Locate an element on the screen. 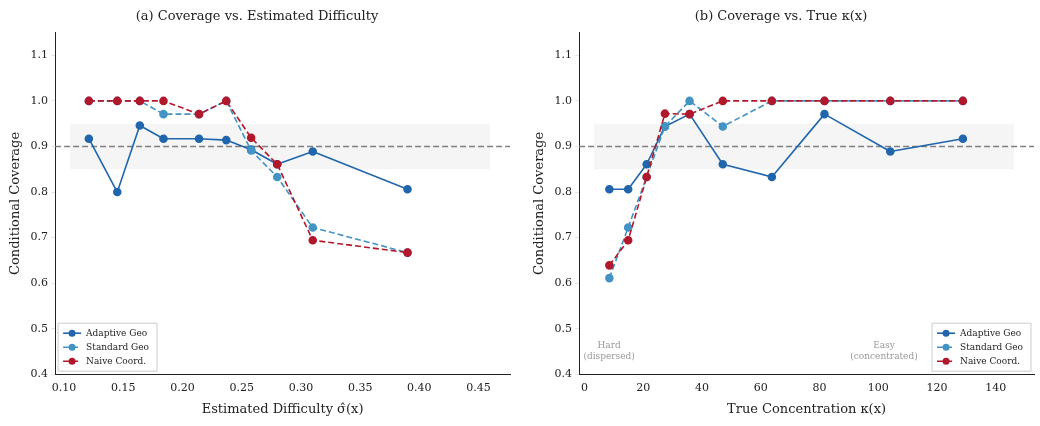 Image resolution: width=1040 pixels, height=426 pixels. x-tick-label: 140 is located at coordinates (996, 387).